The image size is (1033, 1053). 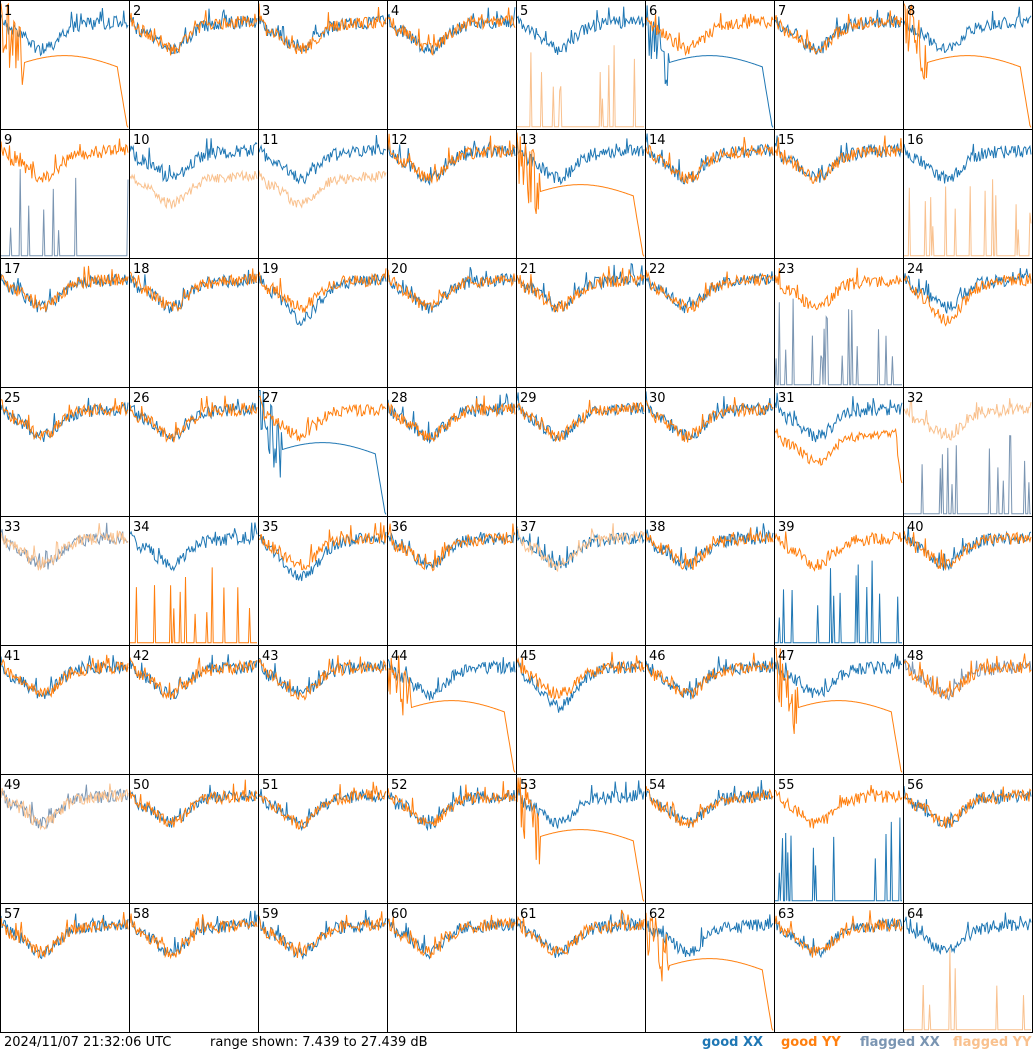 I want to click on panel-11-yy-line, so click(x=322, y=189).